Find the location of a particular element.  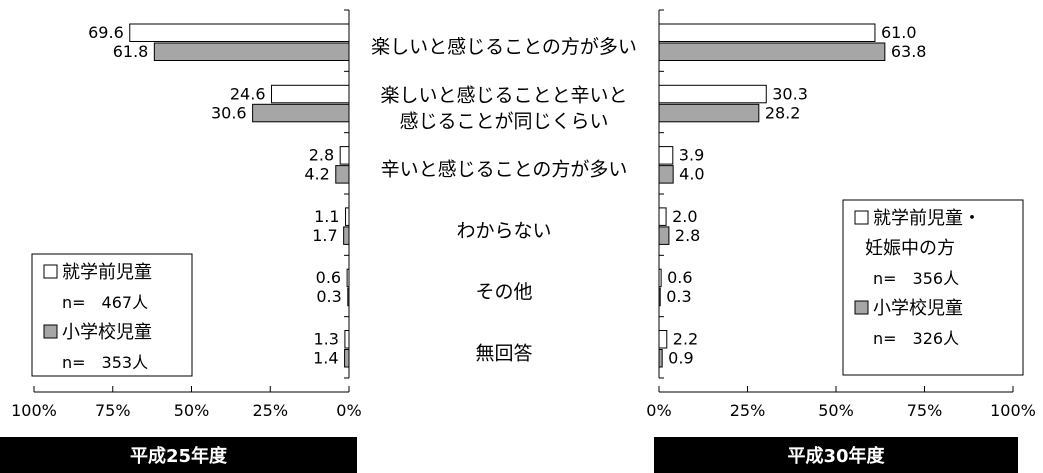

legend-label: 就学前児童・ is located at coordinates (927, 218).